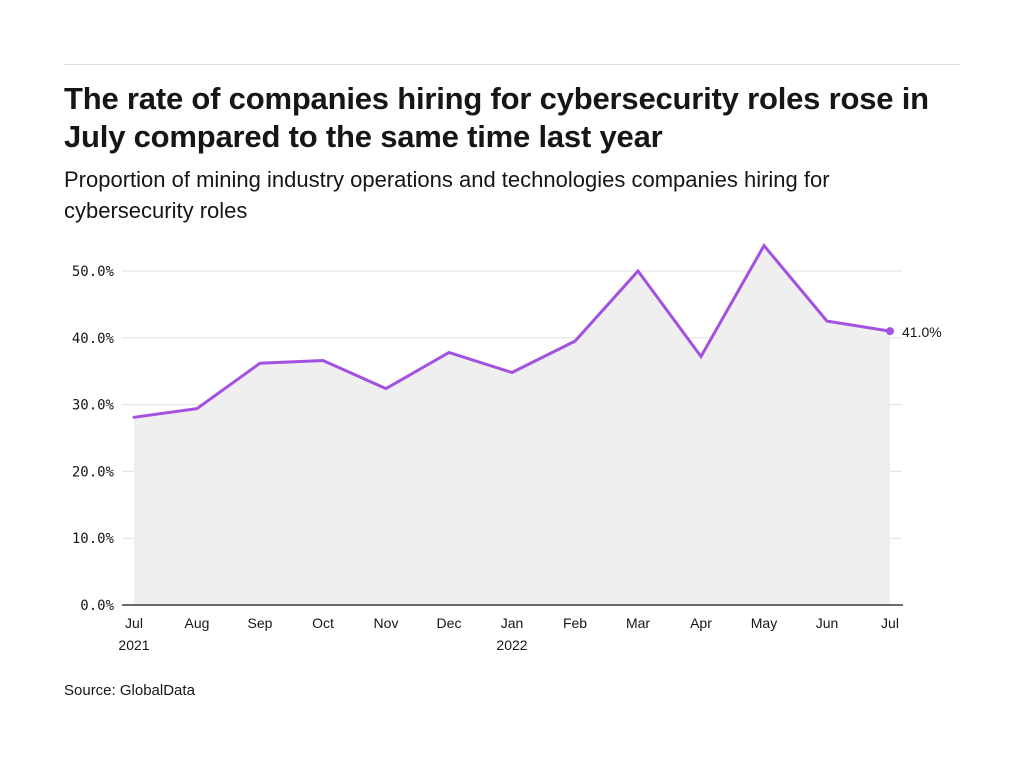  Describe the element at coordinates (386, 623) in the screenshot. I see `x-tick-label: Nov` at that location.